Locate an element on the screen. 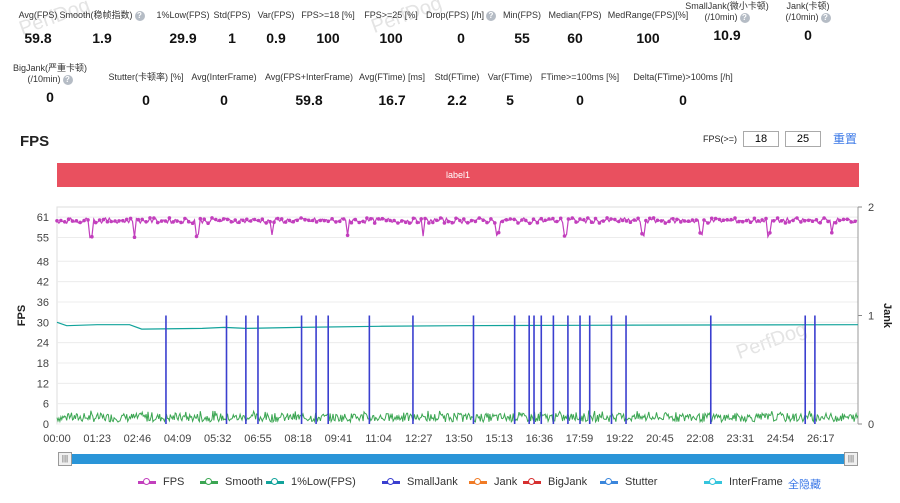 The image size is (900, 503). reset-button: 重置 is located at coordinates (845, 139).